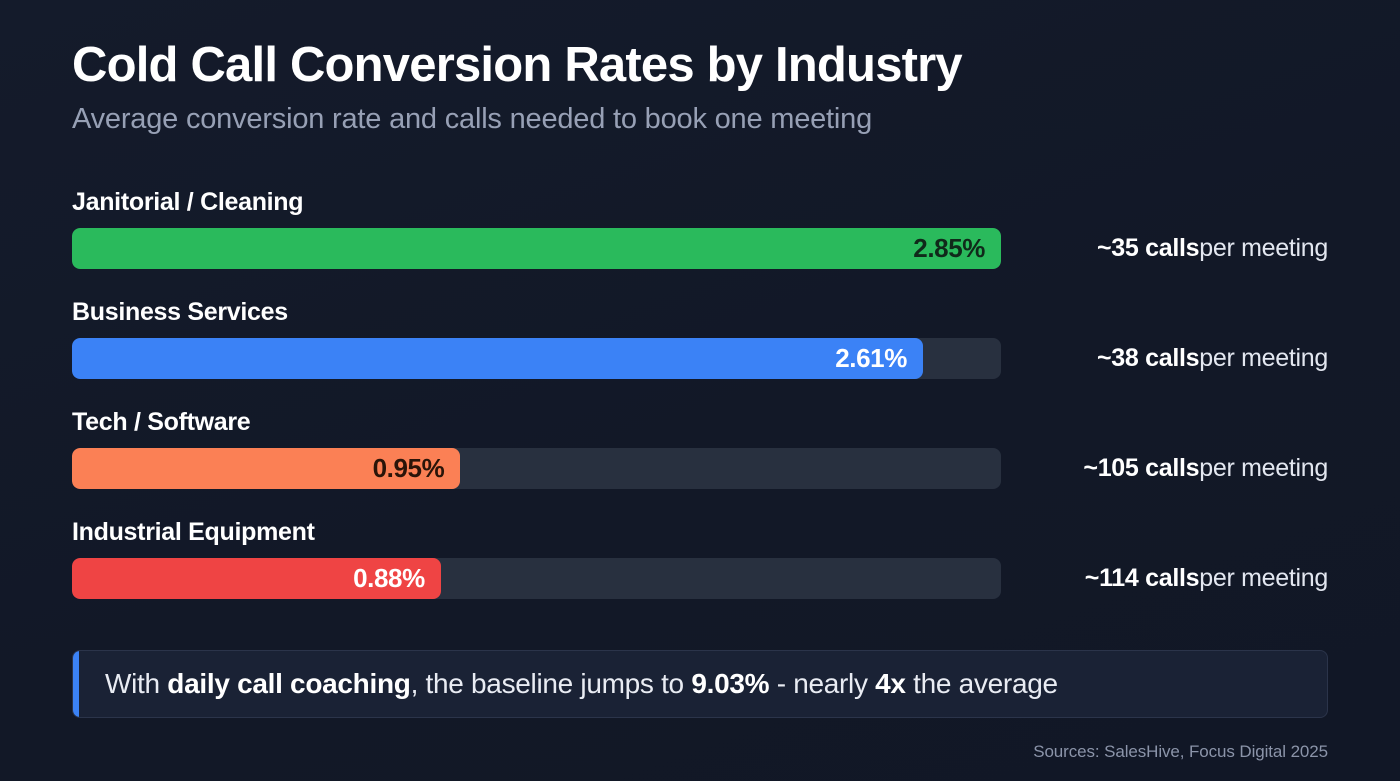  Describe the element at coordinates (551, 683) in the screenshot. I see `callout-part-2: , the baseline jumps to` at that location.